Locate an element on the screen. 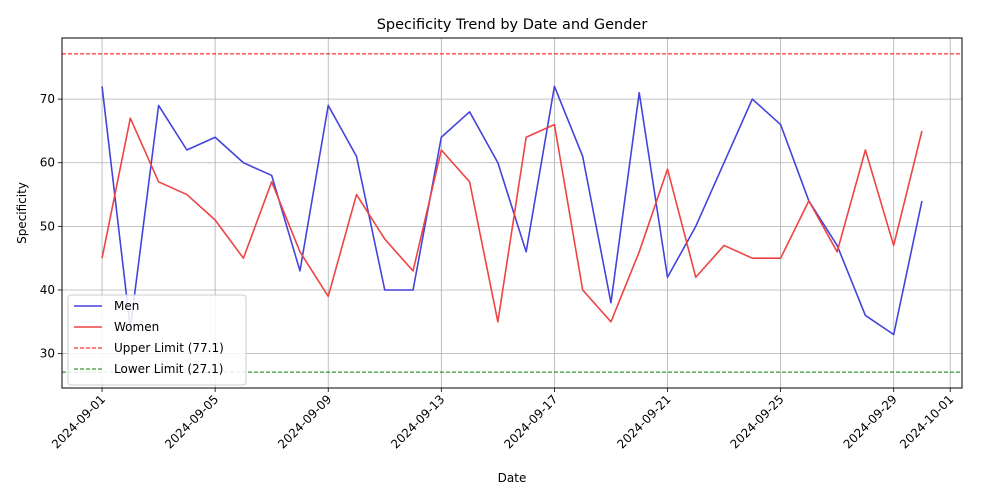  x-tick-label: 2024-09-05 is located at coordinates (191, 421).